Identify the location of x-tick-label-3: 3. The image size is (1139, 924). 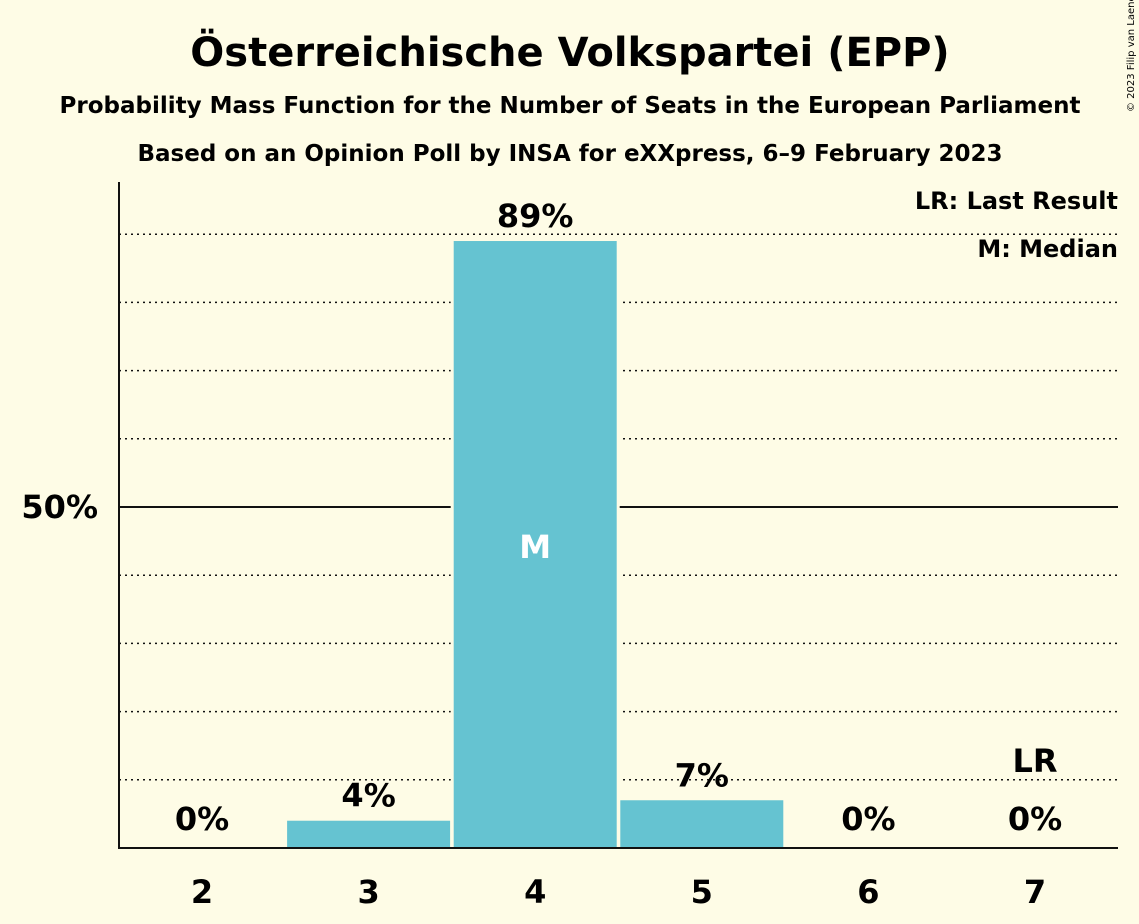
(368, 892).